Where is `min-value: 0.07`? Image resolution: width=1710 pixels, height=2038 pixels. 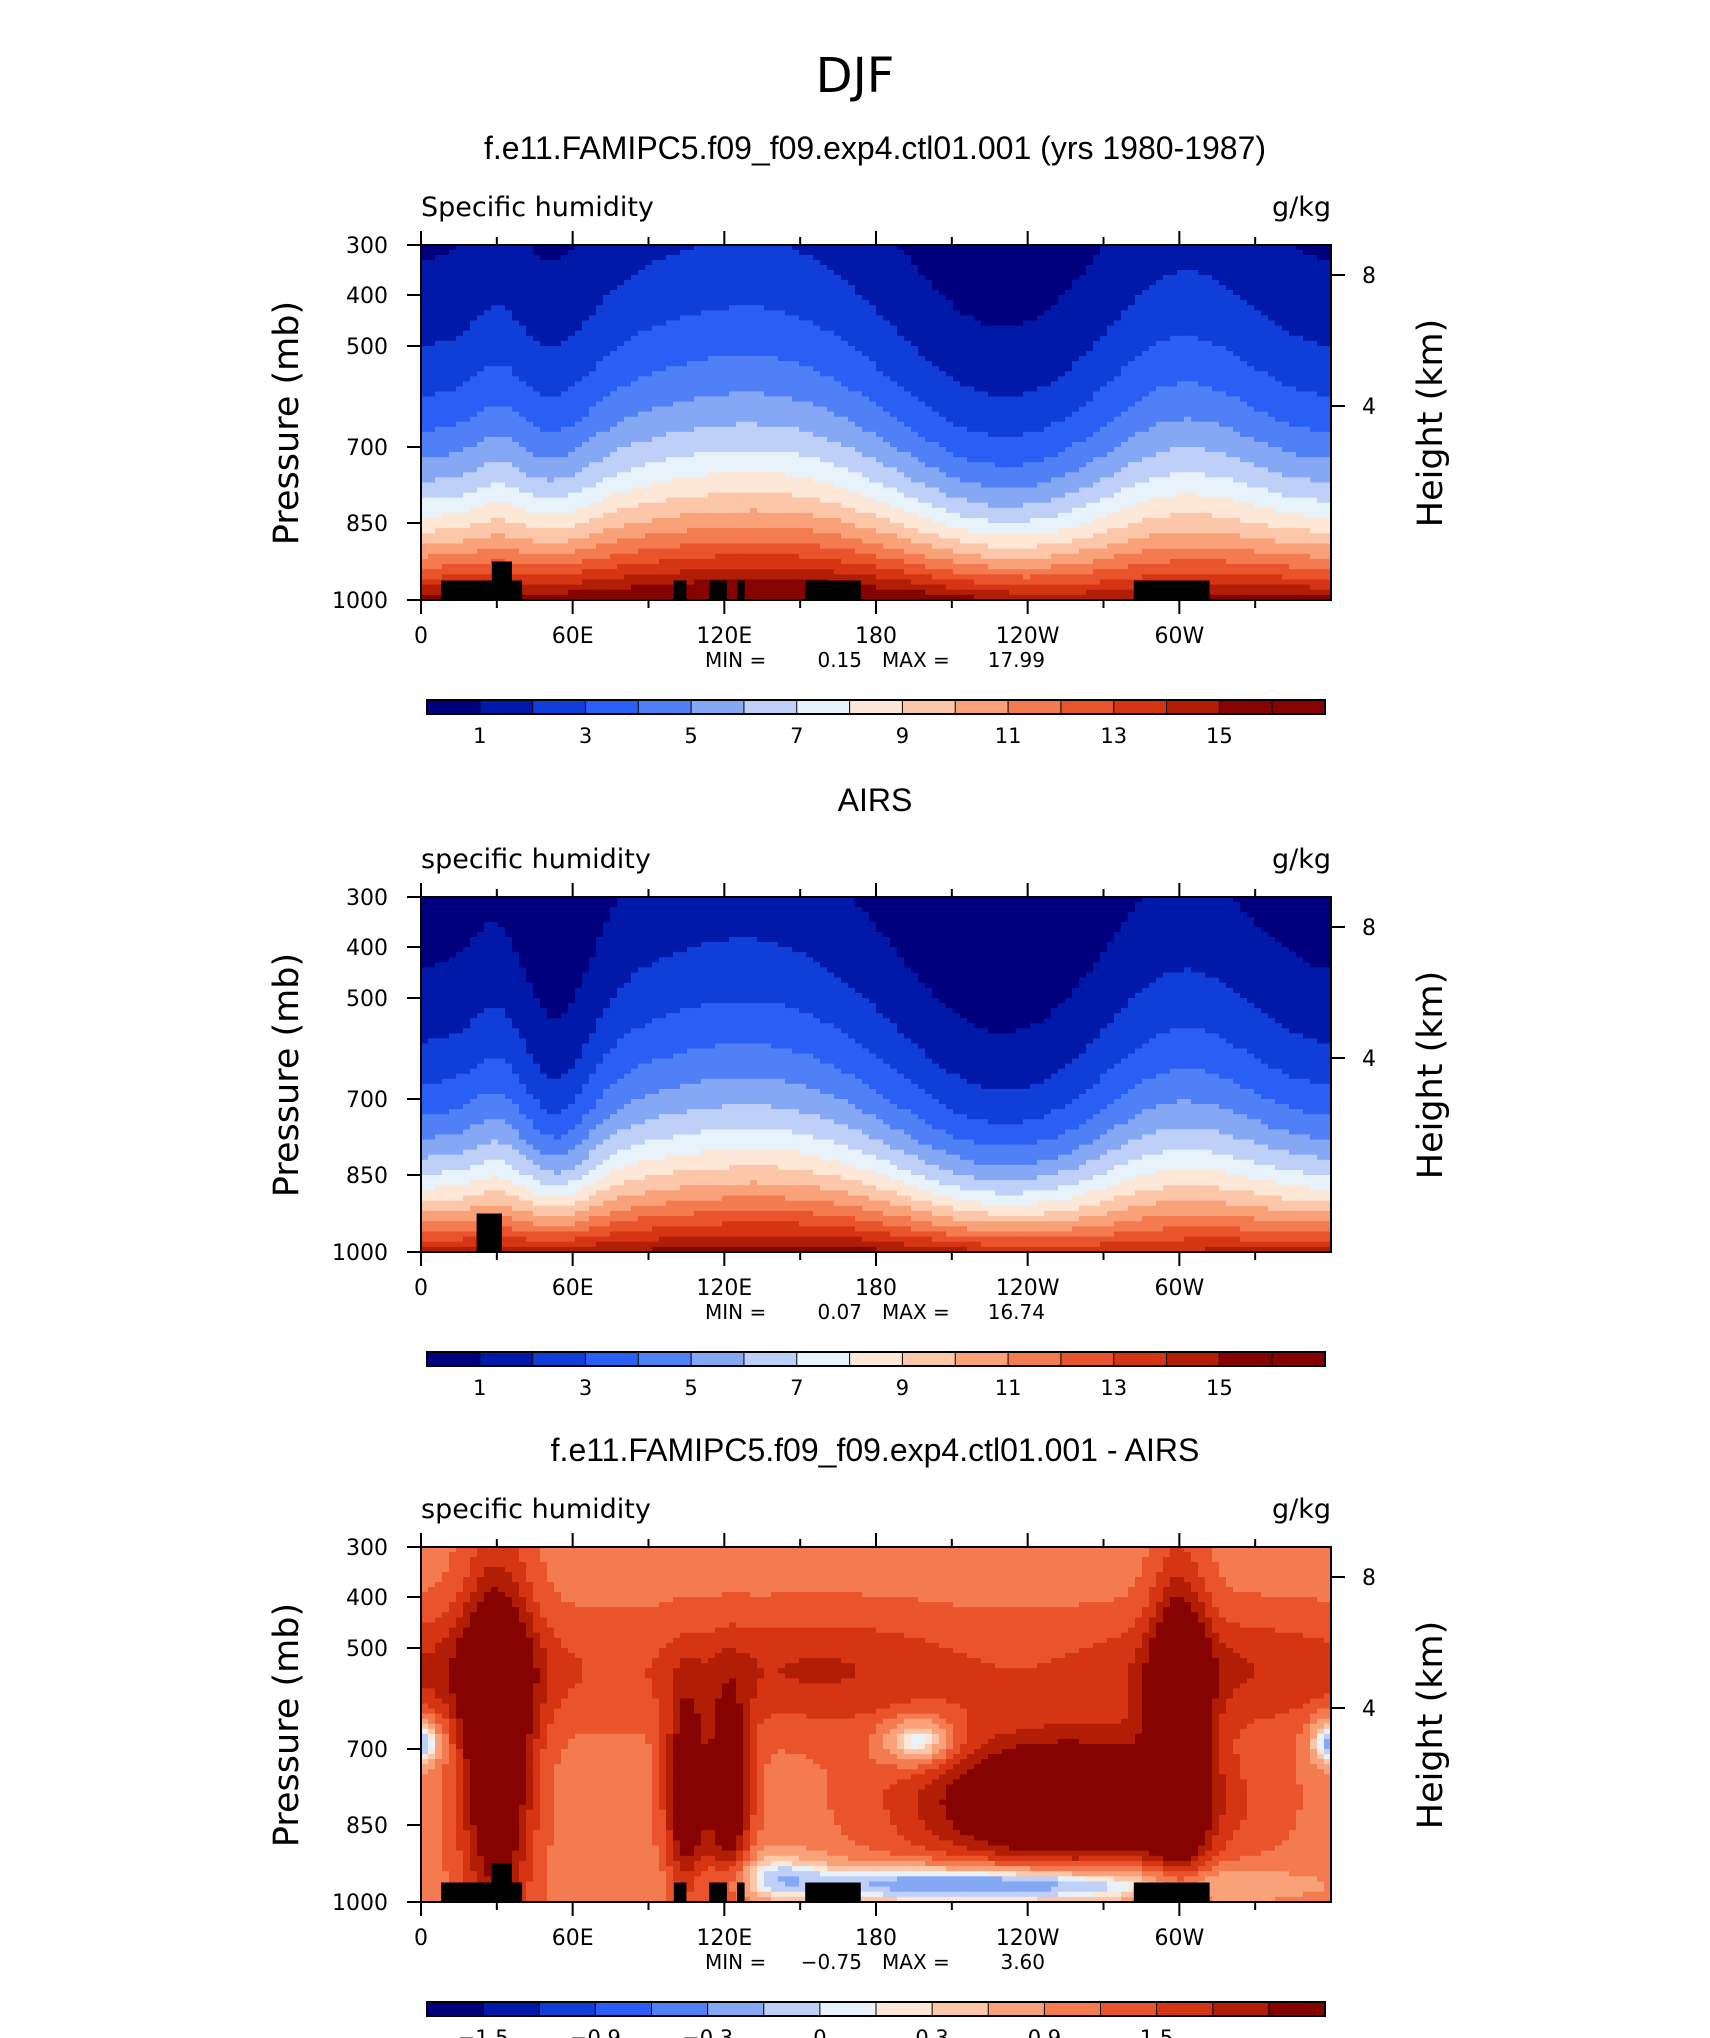
min-value: 0.07 is located at coordinates (839, 1312).